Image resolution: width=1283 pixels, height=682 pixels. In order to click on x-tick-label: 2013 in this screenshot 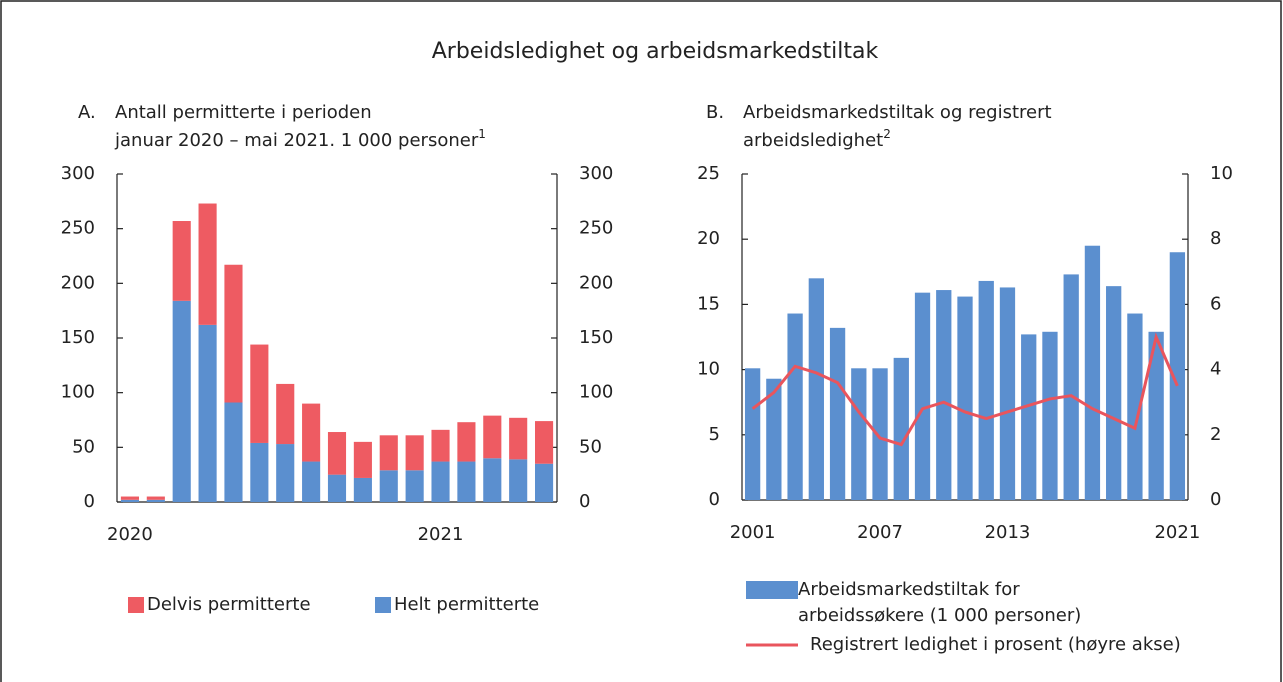, I will do `click(1008, 532)`.